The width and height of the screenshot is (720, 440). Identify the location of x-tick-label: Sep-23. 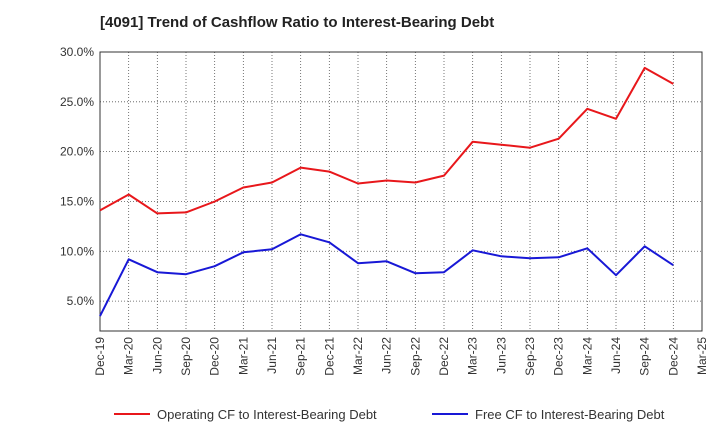
(530, 356).